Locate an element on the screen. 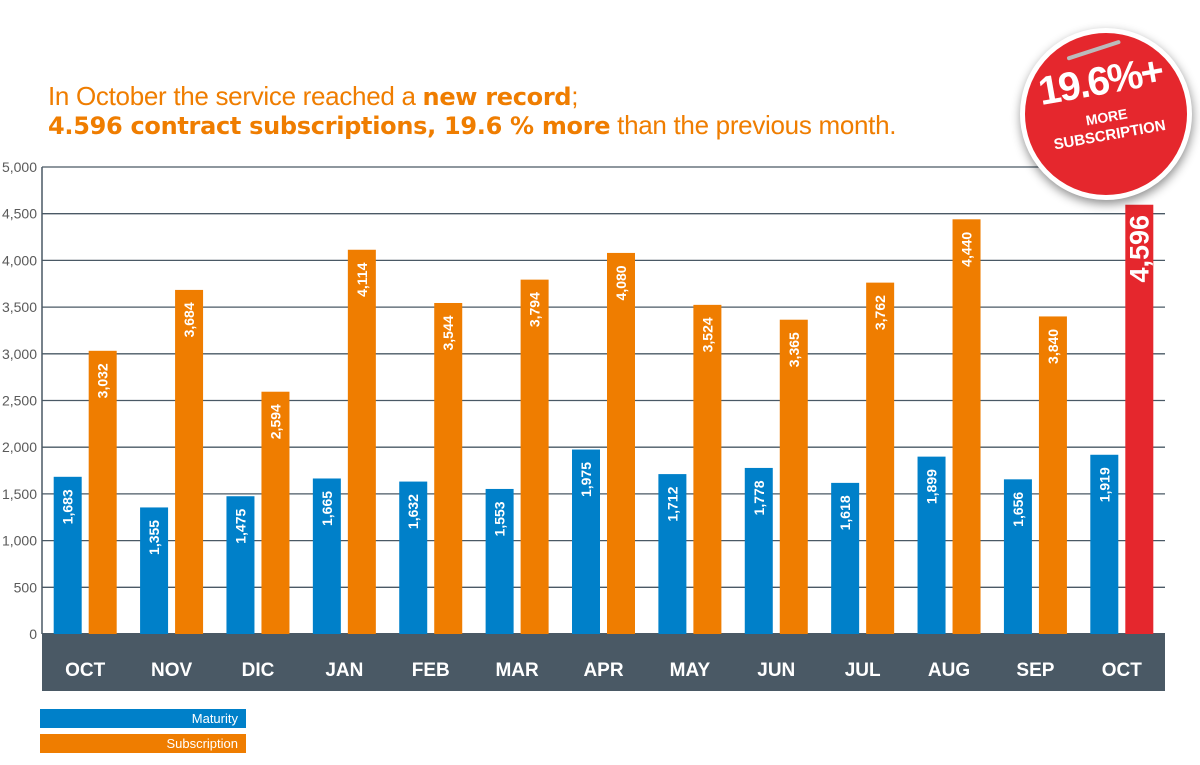 Image resolution: width=1200 pixels, height=765 pixels. maturity-data-label: 1,712 is located at coordinates (672, 503).